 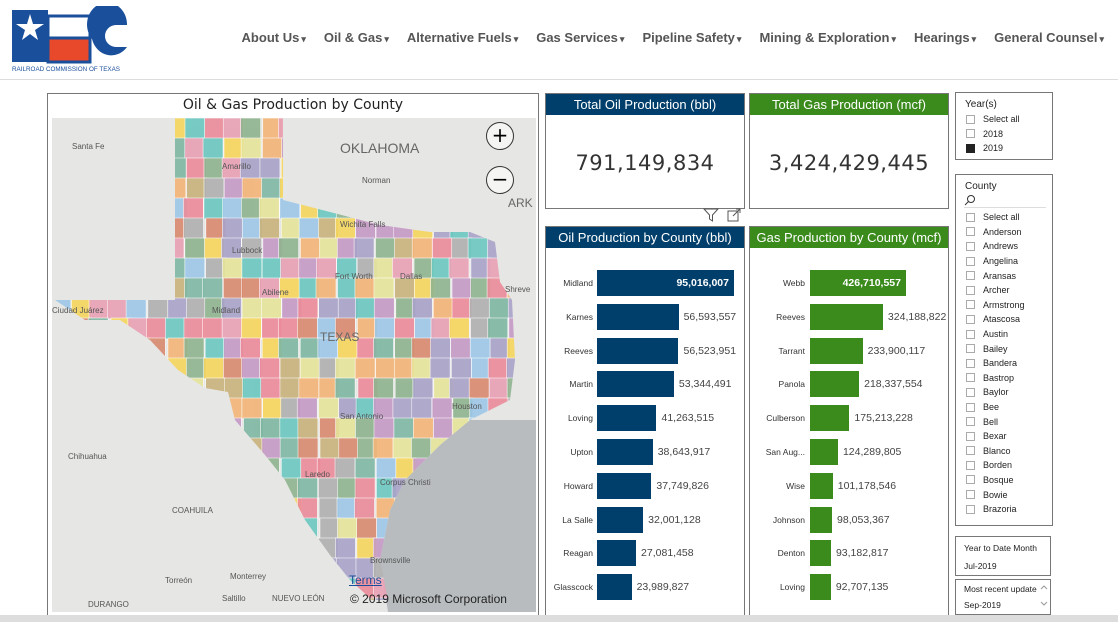 What do you see at coordinates (1004, 148) in the screenshot?
I see `year-option: 2019` at bounding box center [1004, 148].